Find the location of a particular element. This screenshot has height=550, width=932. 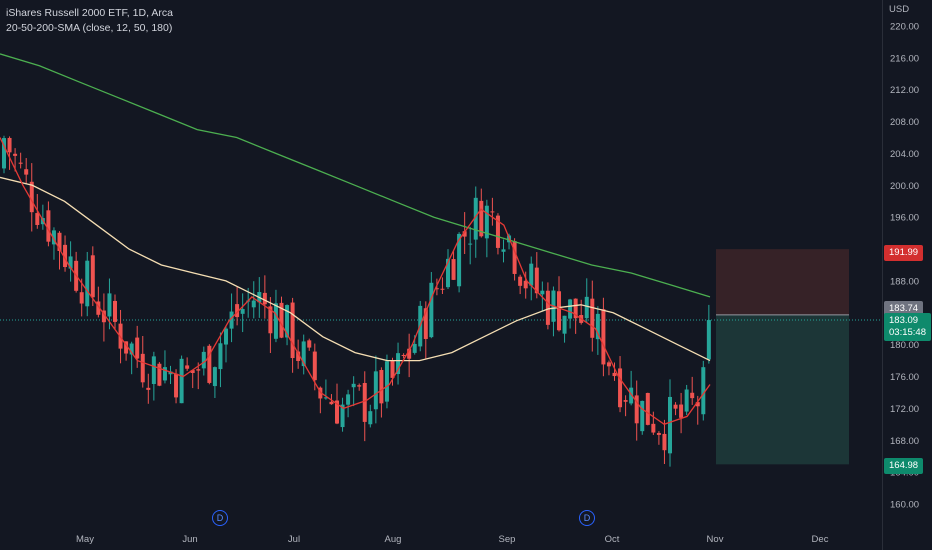

y-tick-label: 196.00 is located at coordinates (904, 218).